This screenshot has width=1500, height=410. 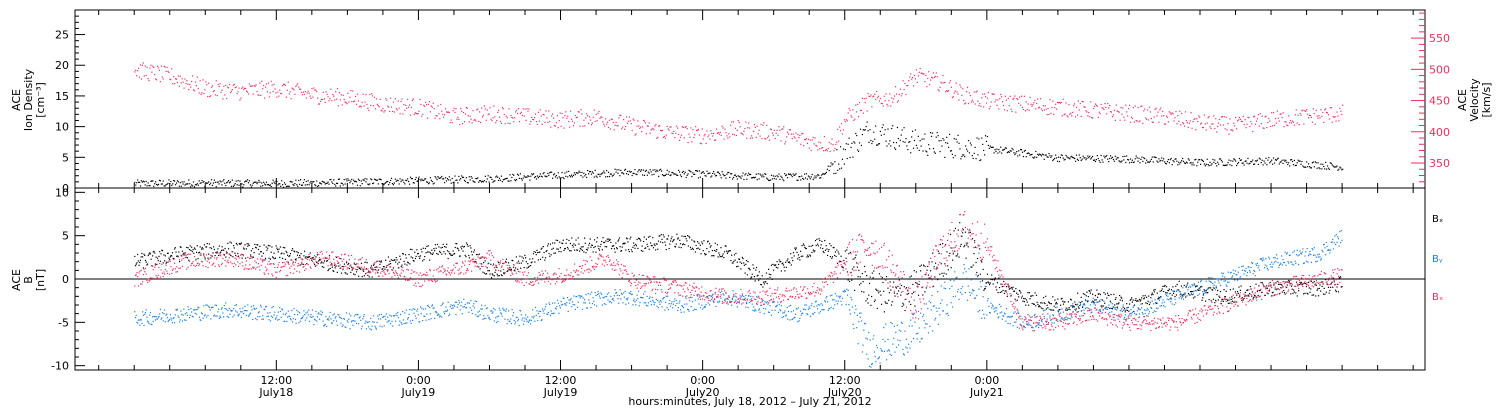 I want to click on bottom-left-tick-label: 10, so click(x=62, y=192).